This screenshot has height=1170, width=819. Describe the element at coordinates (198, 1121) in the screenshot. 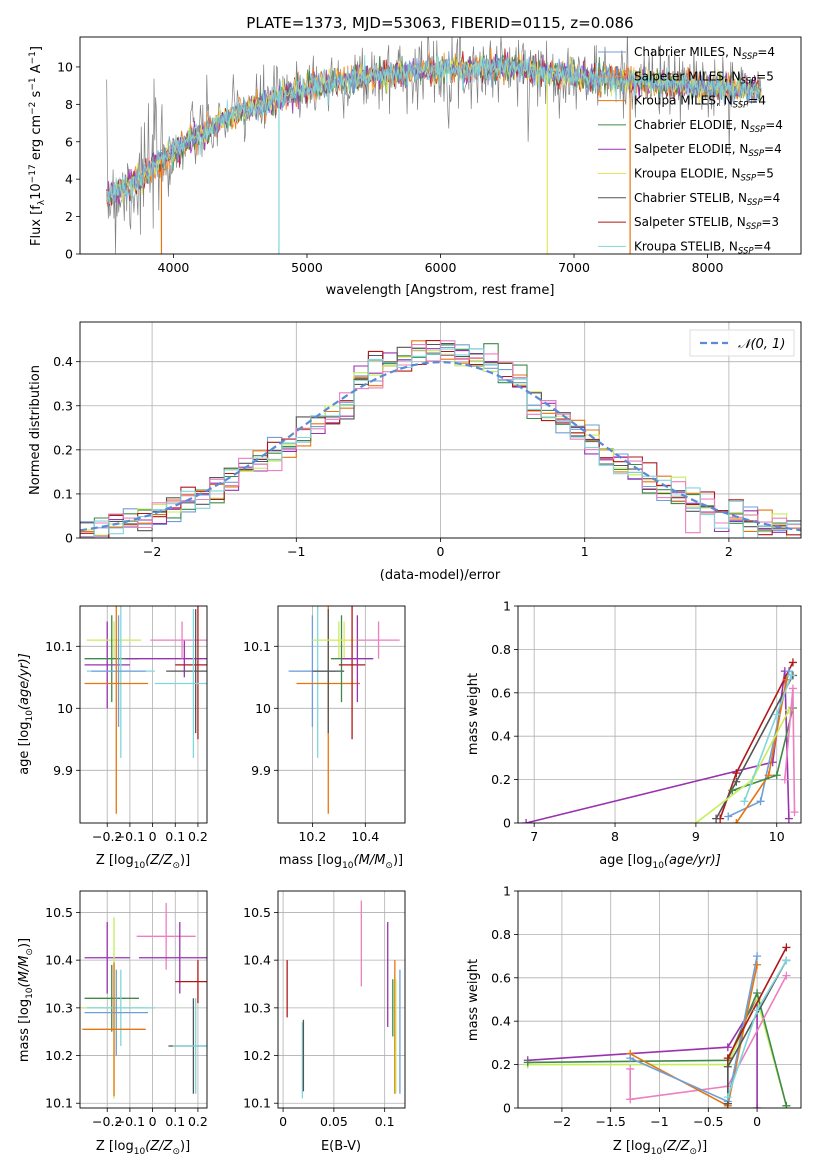

I see `x-tick-label: 0.2` at that location.